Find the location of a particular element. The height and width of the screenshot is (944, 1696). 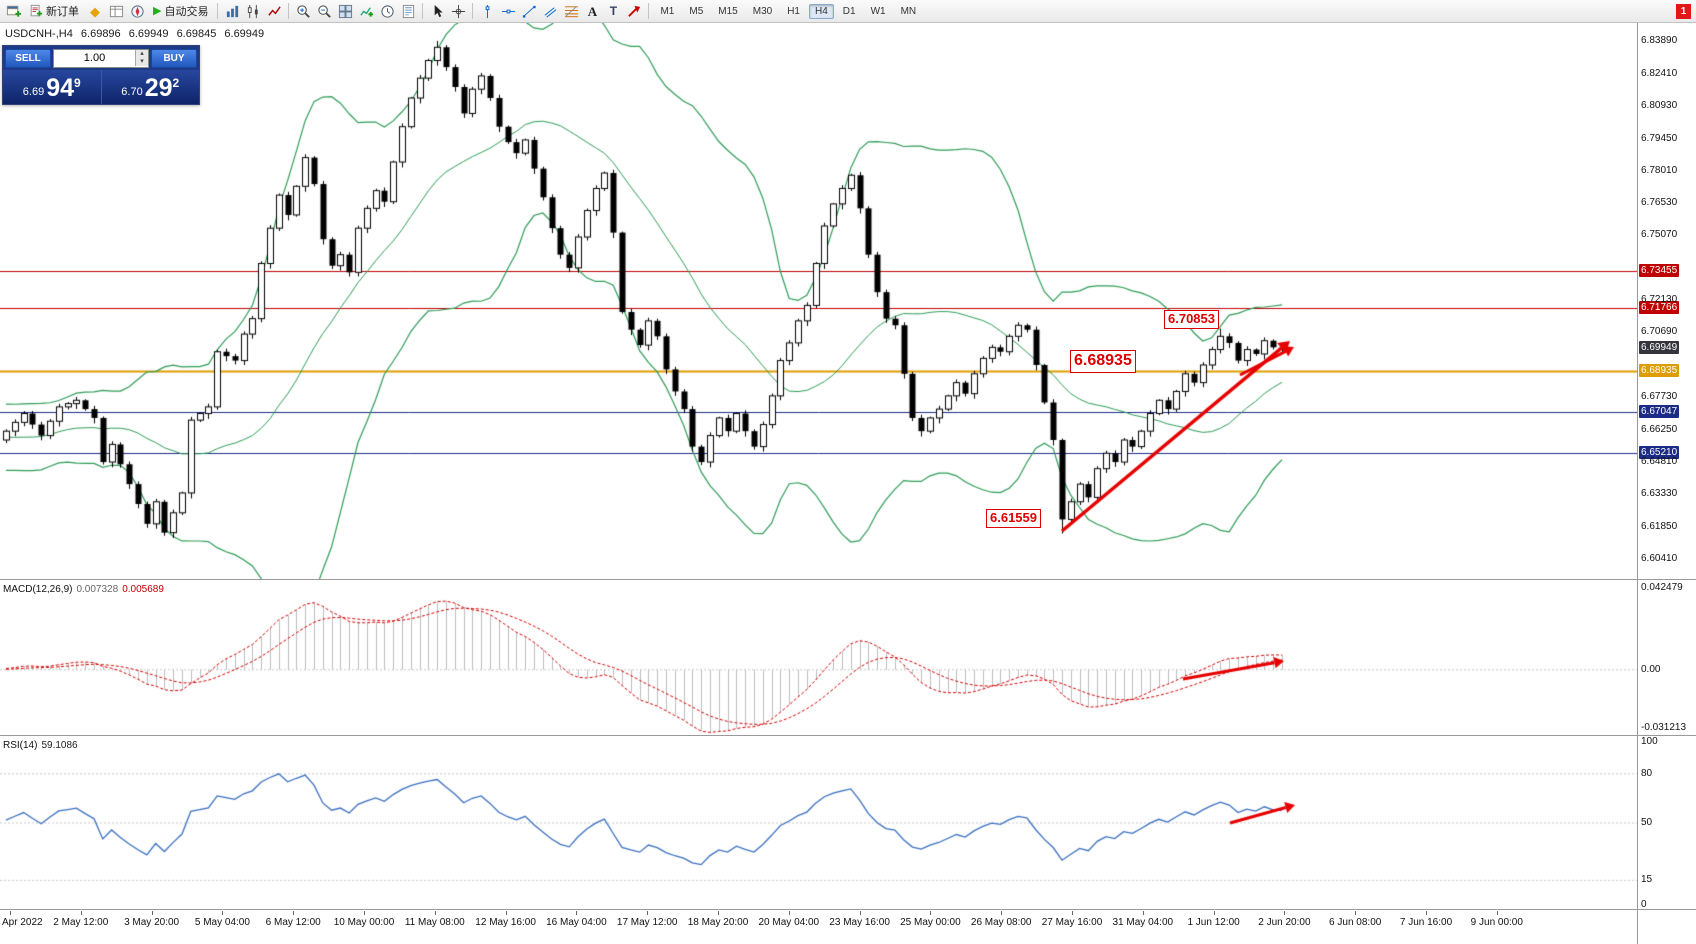

trendline-icon is located at coordinates (529, 11).